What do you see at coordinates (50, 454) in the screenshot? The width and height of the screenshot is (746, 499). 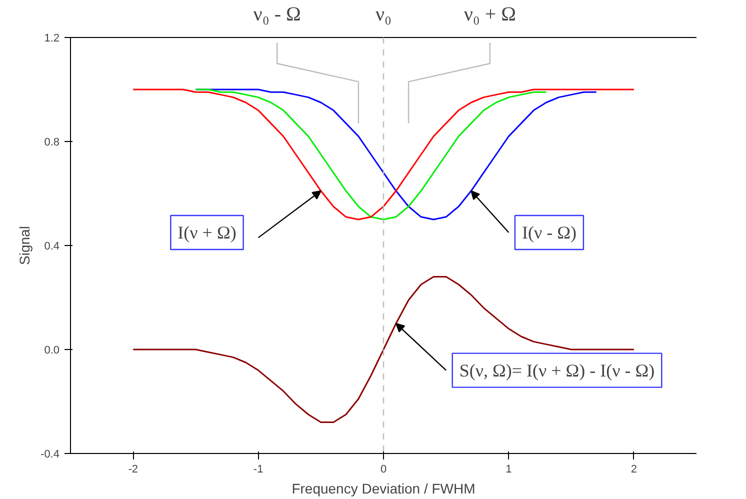 I see `y-tick-label: -0.4` at bounding box center [50, 454].